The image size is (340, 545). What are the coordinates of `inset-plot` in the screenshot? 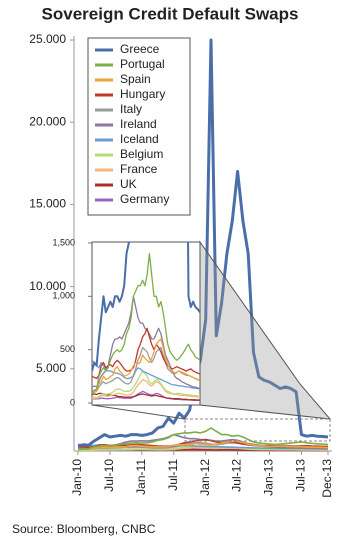 It's located at (146, 322).